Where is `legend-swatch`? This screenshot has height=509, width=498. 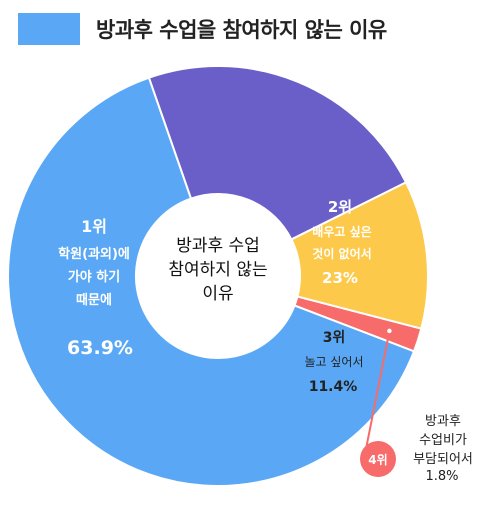
legend-swatch is located at coordinates (49, 29).